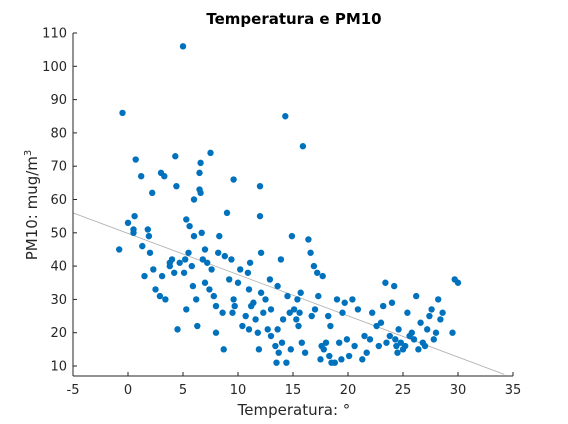 The height and width of the screenshot is (424, 568). I want to click on x-tick-label-20: 20, so click(348, 390).